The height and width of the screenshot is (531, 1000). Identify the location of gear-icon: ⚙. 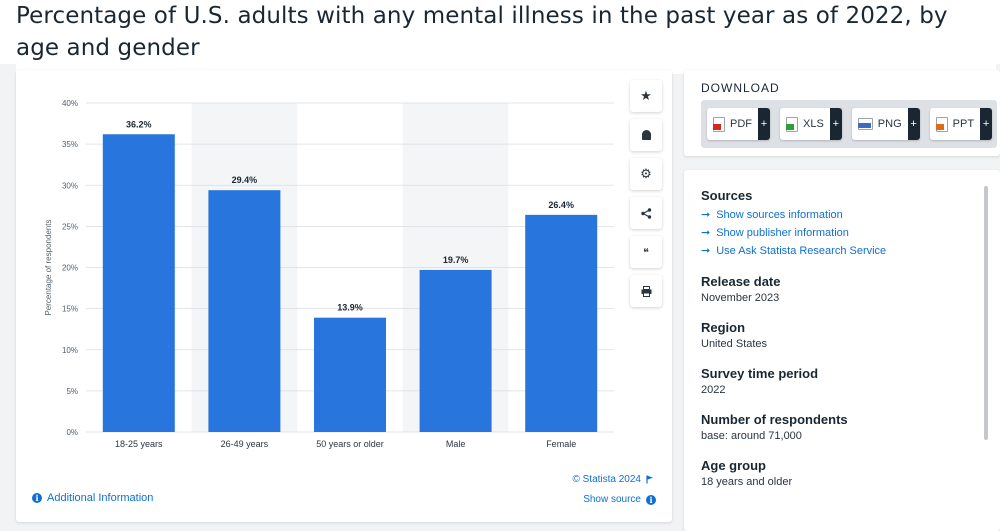
(646, 173).